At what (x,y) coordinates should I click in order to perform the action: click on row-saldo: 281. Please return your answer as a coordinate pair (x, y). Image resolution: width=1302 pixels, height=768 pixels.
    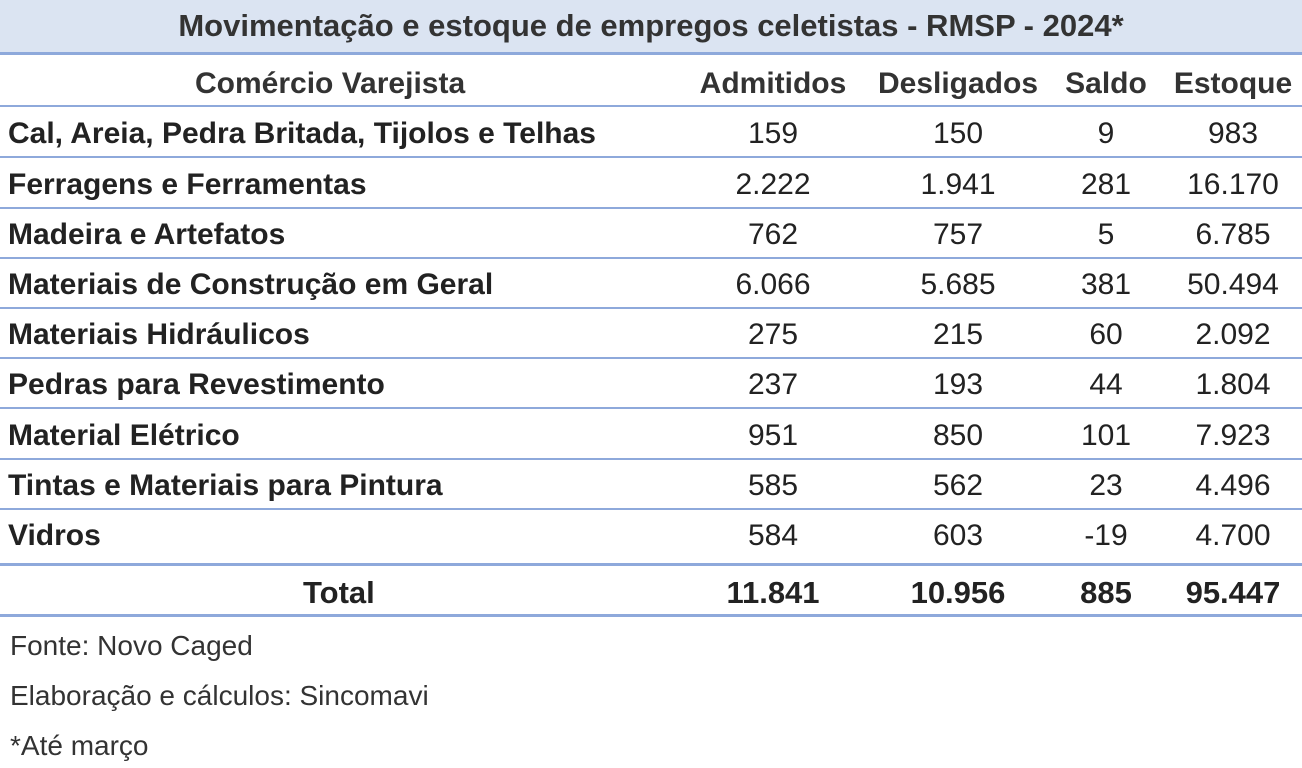
    Looking at the image, I should click on (1106, 184).